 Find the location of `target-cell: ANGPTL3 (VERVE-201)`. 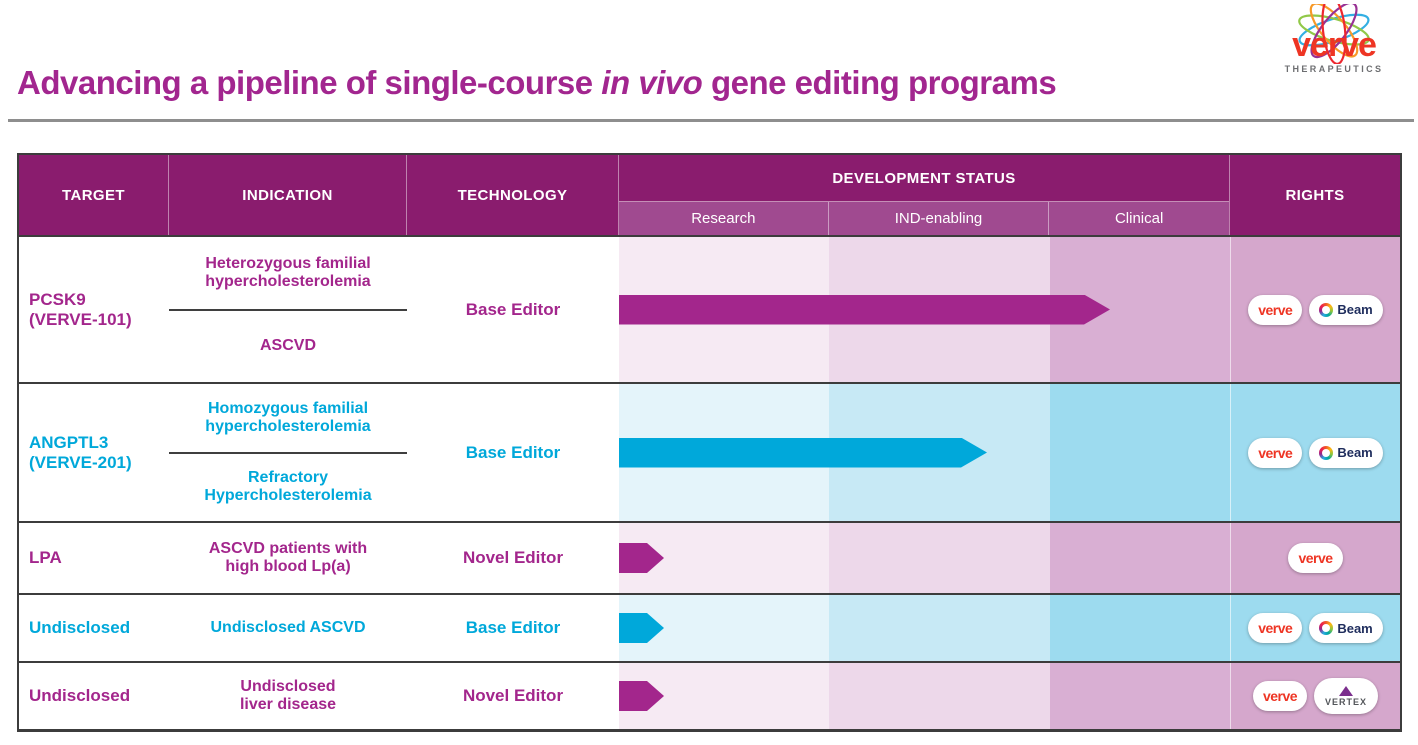

target-cell: ANGPTL3 (VERVE-201) is located at coordinates (80, 452).